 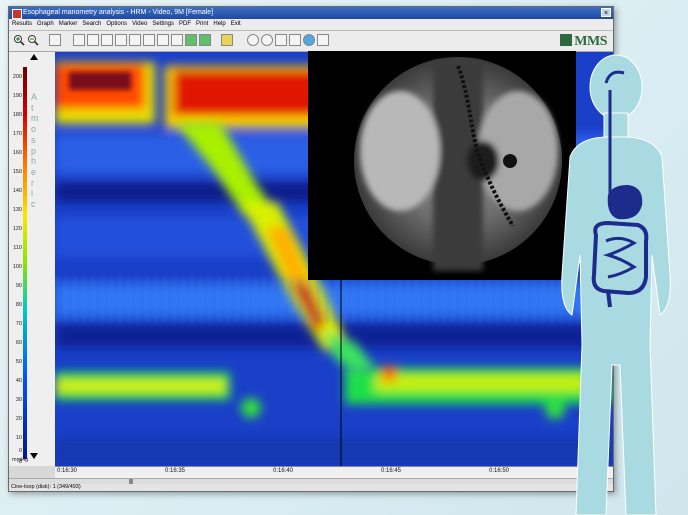 What do you see at coordinates (499, 471) in the screenshot?
I see `x-tick: 0:16:50` at bounding box center [499, 471].